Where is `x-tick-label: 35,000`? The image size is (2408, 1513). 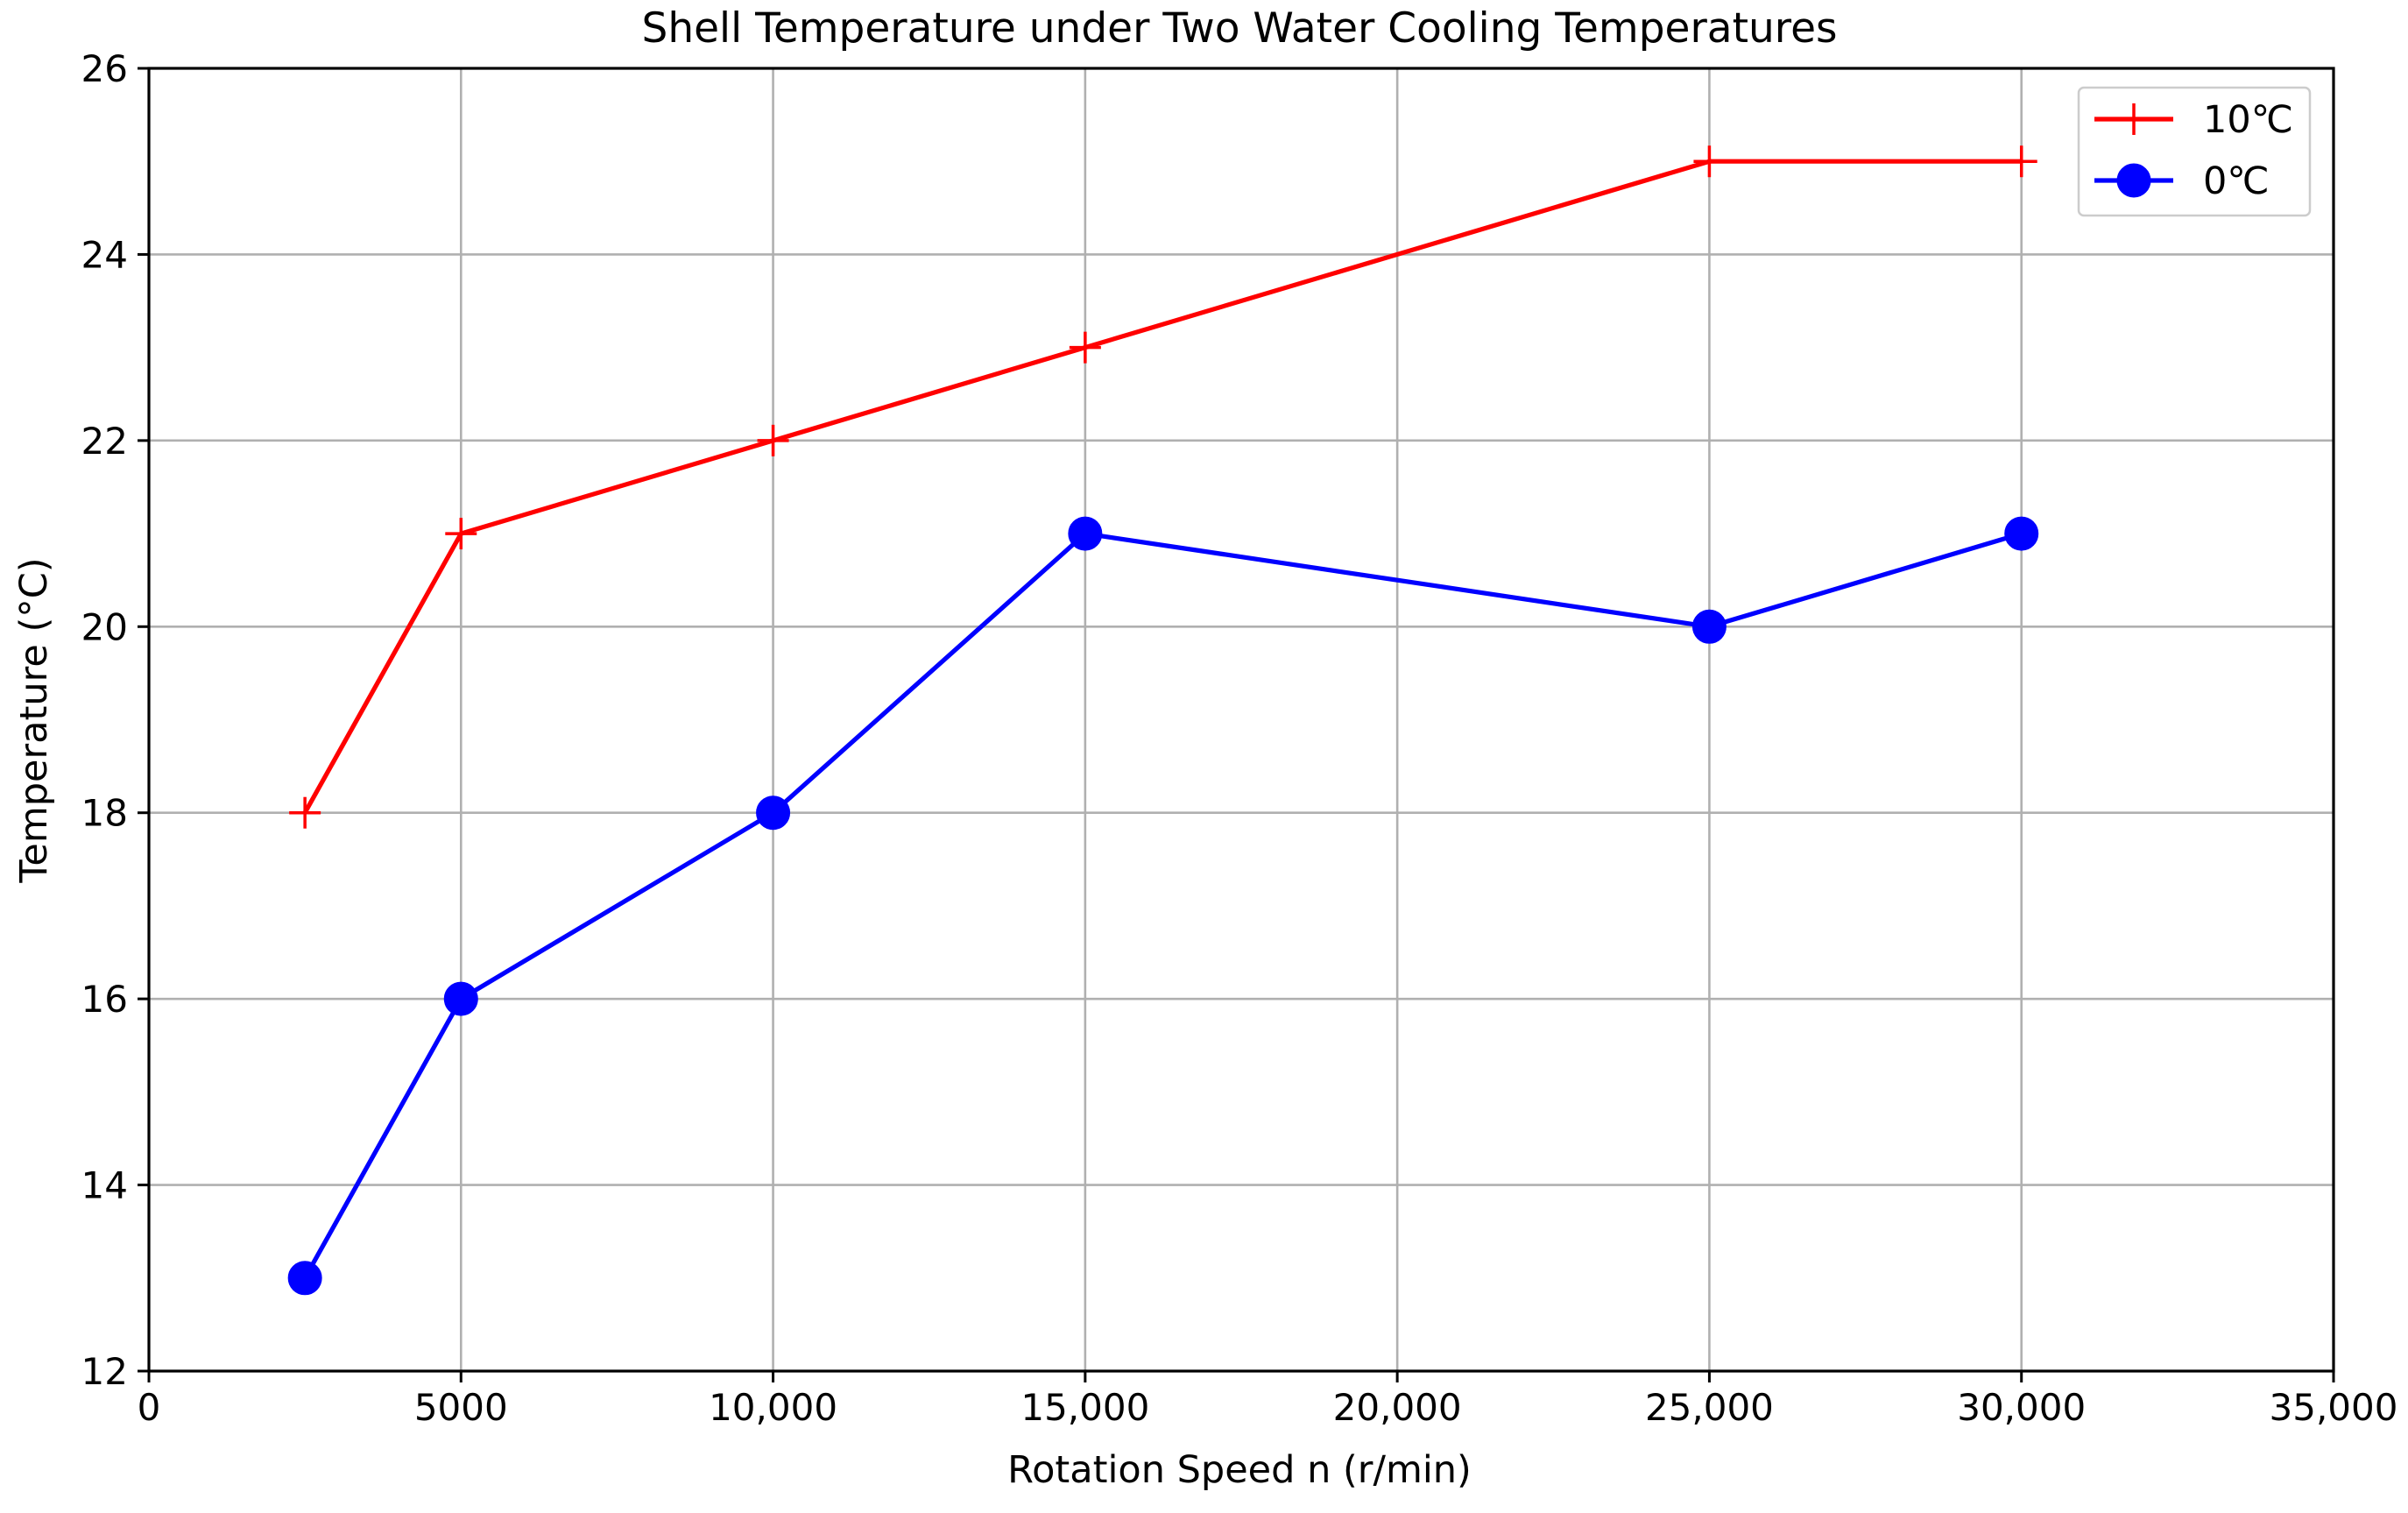 x-tick-label: 35,000 is located at coordinates (2334, 1408).